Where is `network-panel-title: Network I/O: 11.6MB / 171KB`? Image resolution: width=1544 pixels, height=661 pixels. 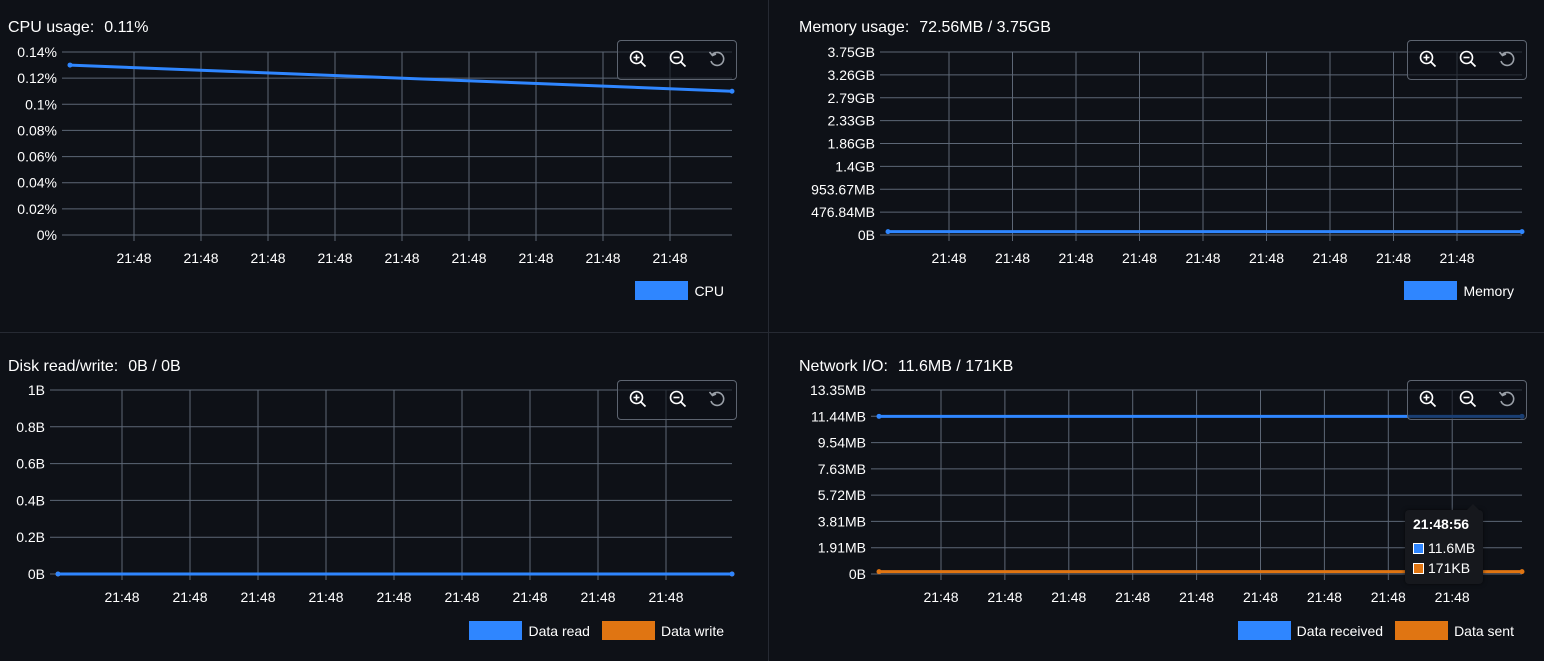 network-panel-title: Network I/O: 11.6MB / 171KB is located at coordinates (906, 367).